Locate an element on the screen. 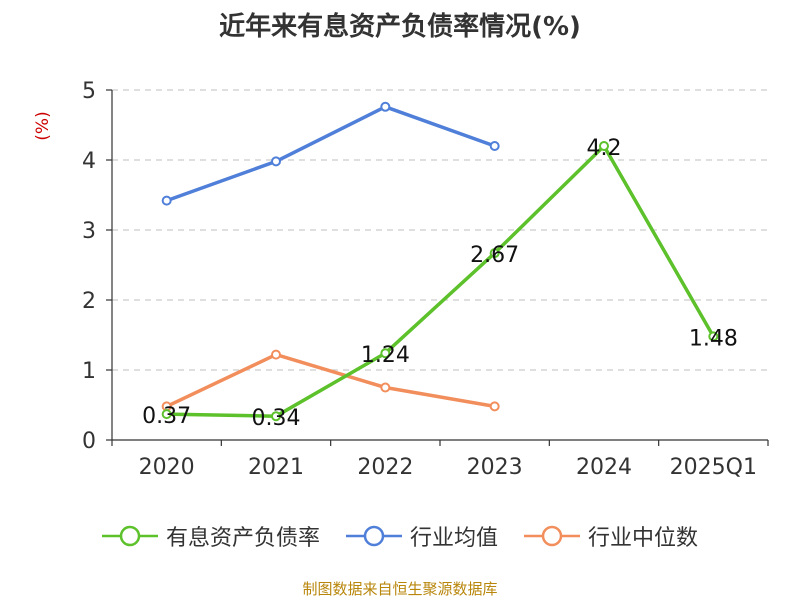  data-label: 0.37 is located at coordinates (166, 416).